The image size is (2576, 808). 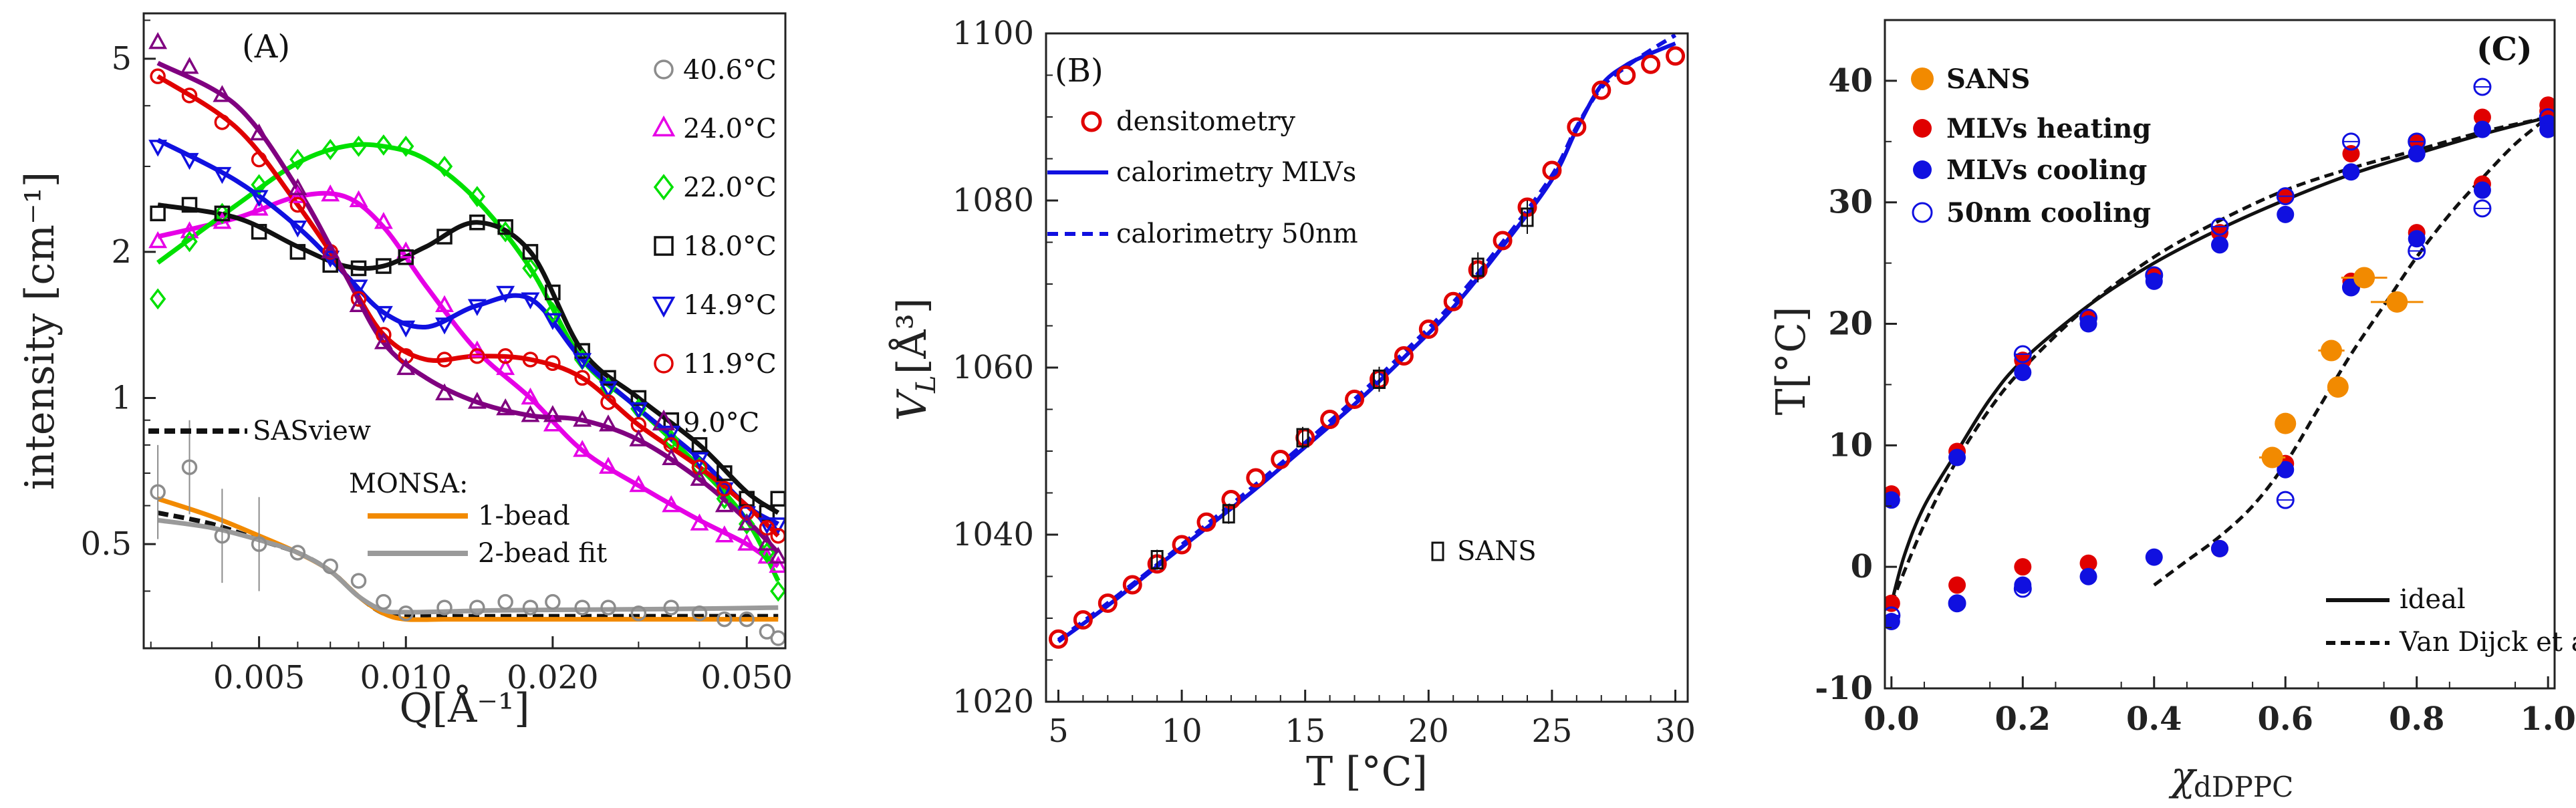 I want to click on legend-marker-24-0-c, so click(x=664, y=126).